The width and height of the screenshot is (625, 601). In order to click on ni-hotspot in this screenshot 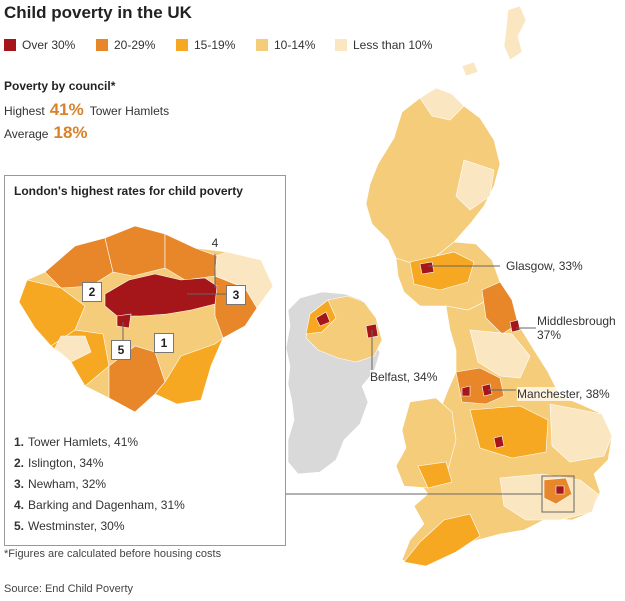, I will do `click(323, 319)`.